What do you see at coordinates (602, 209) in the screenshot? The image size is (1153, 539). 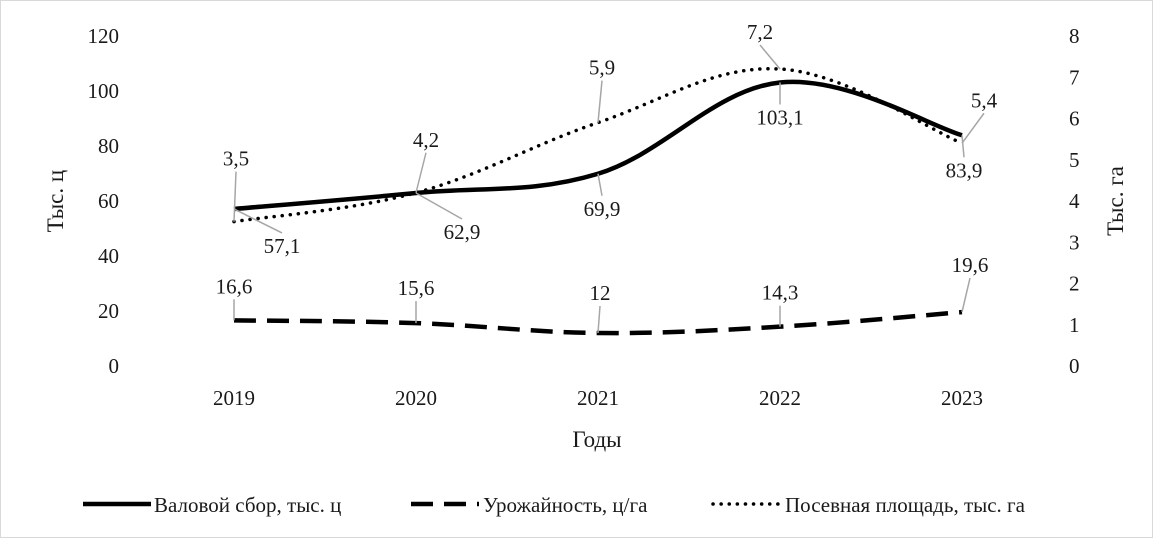 I see `data-label: 69,9` at bounding box center [602, 209].